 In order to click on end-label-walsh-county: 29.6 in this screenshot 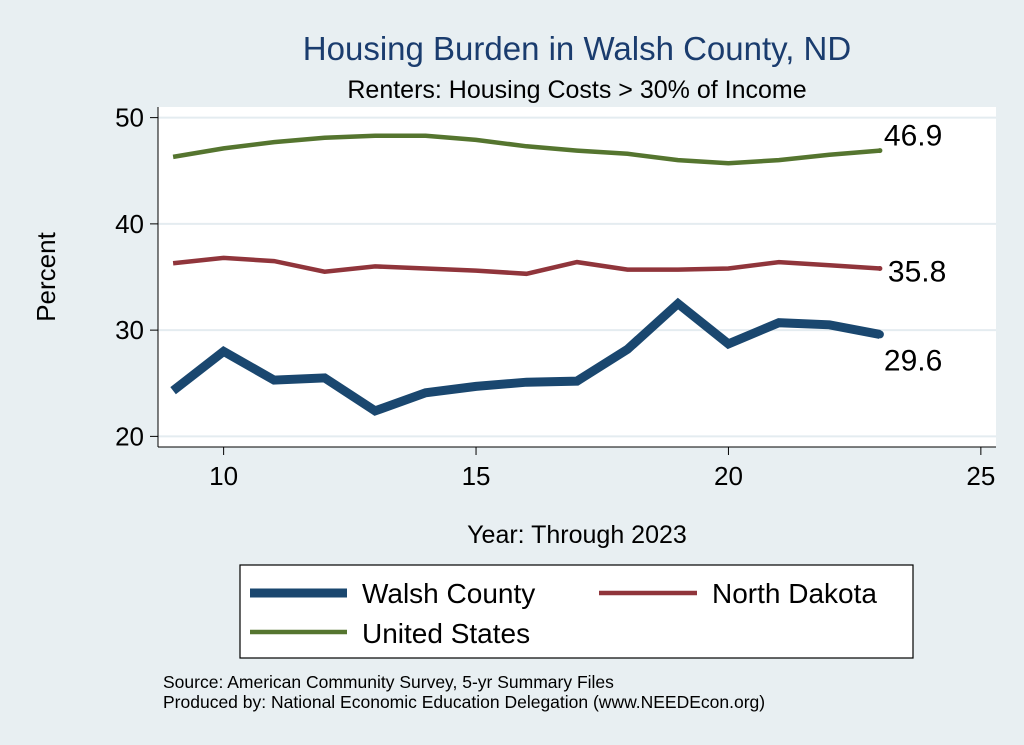, I will do `click(913, 360)`.